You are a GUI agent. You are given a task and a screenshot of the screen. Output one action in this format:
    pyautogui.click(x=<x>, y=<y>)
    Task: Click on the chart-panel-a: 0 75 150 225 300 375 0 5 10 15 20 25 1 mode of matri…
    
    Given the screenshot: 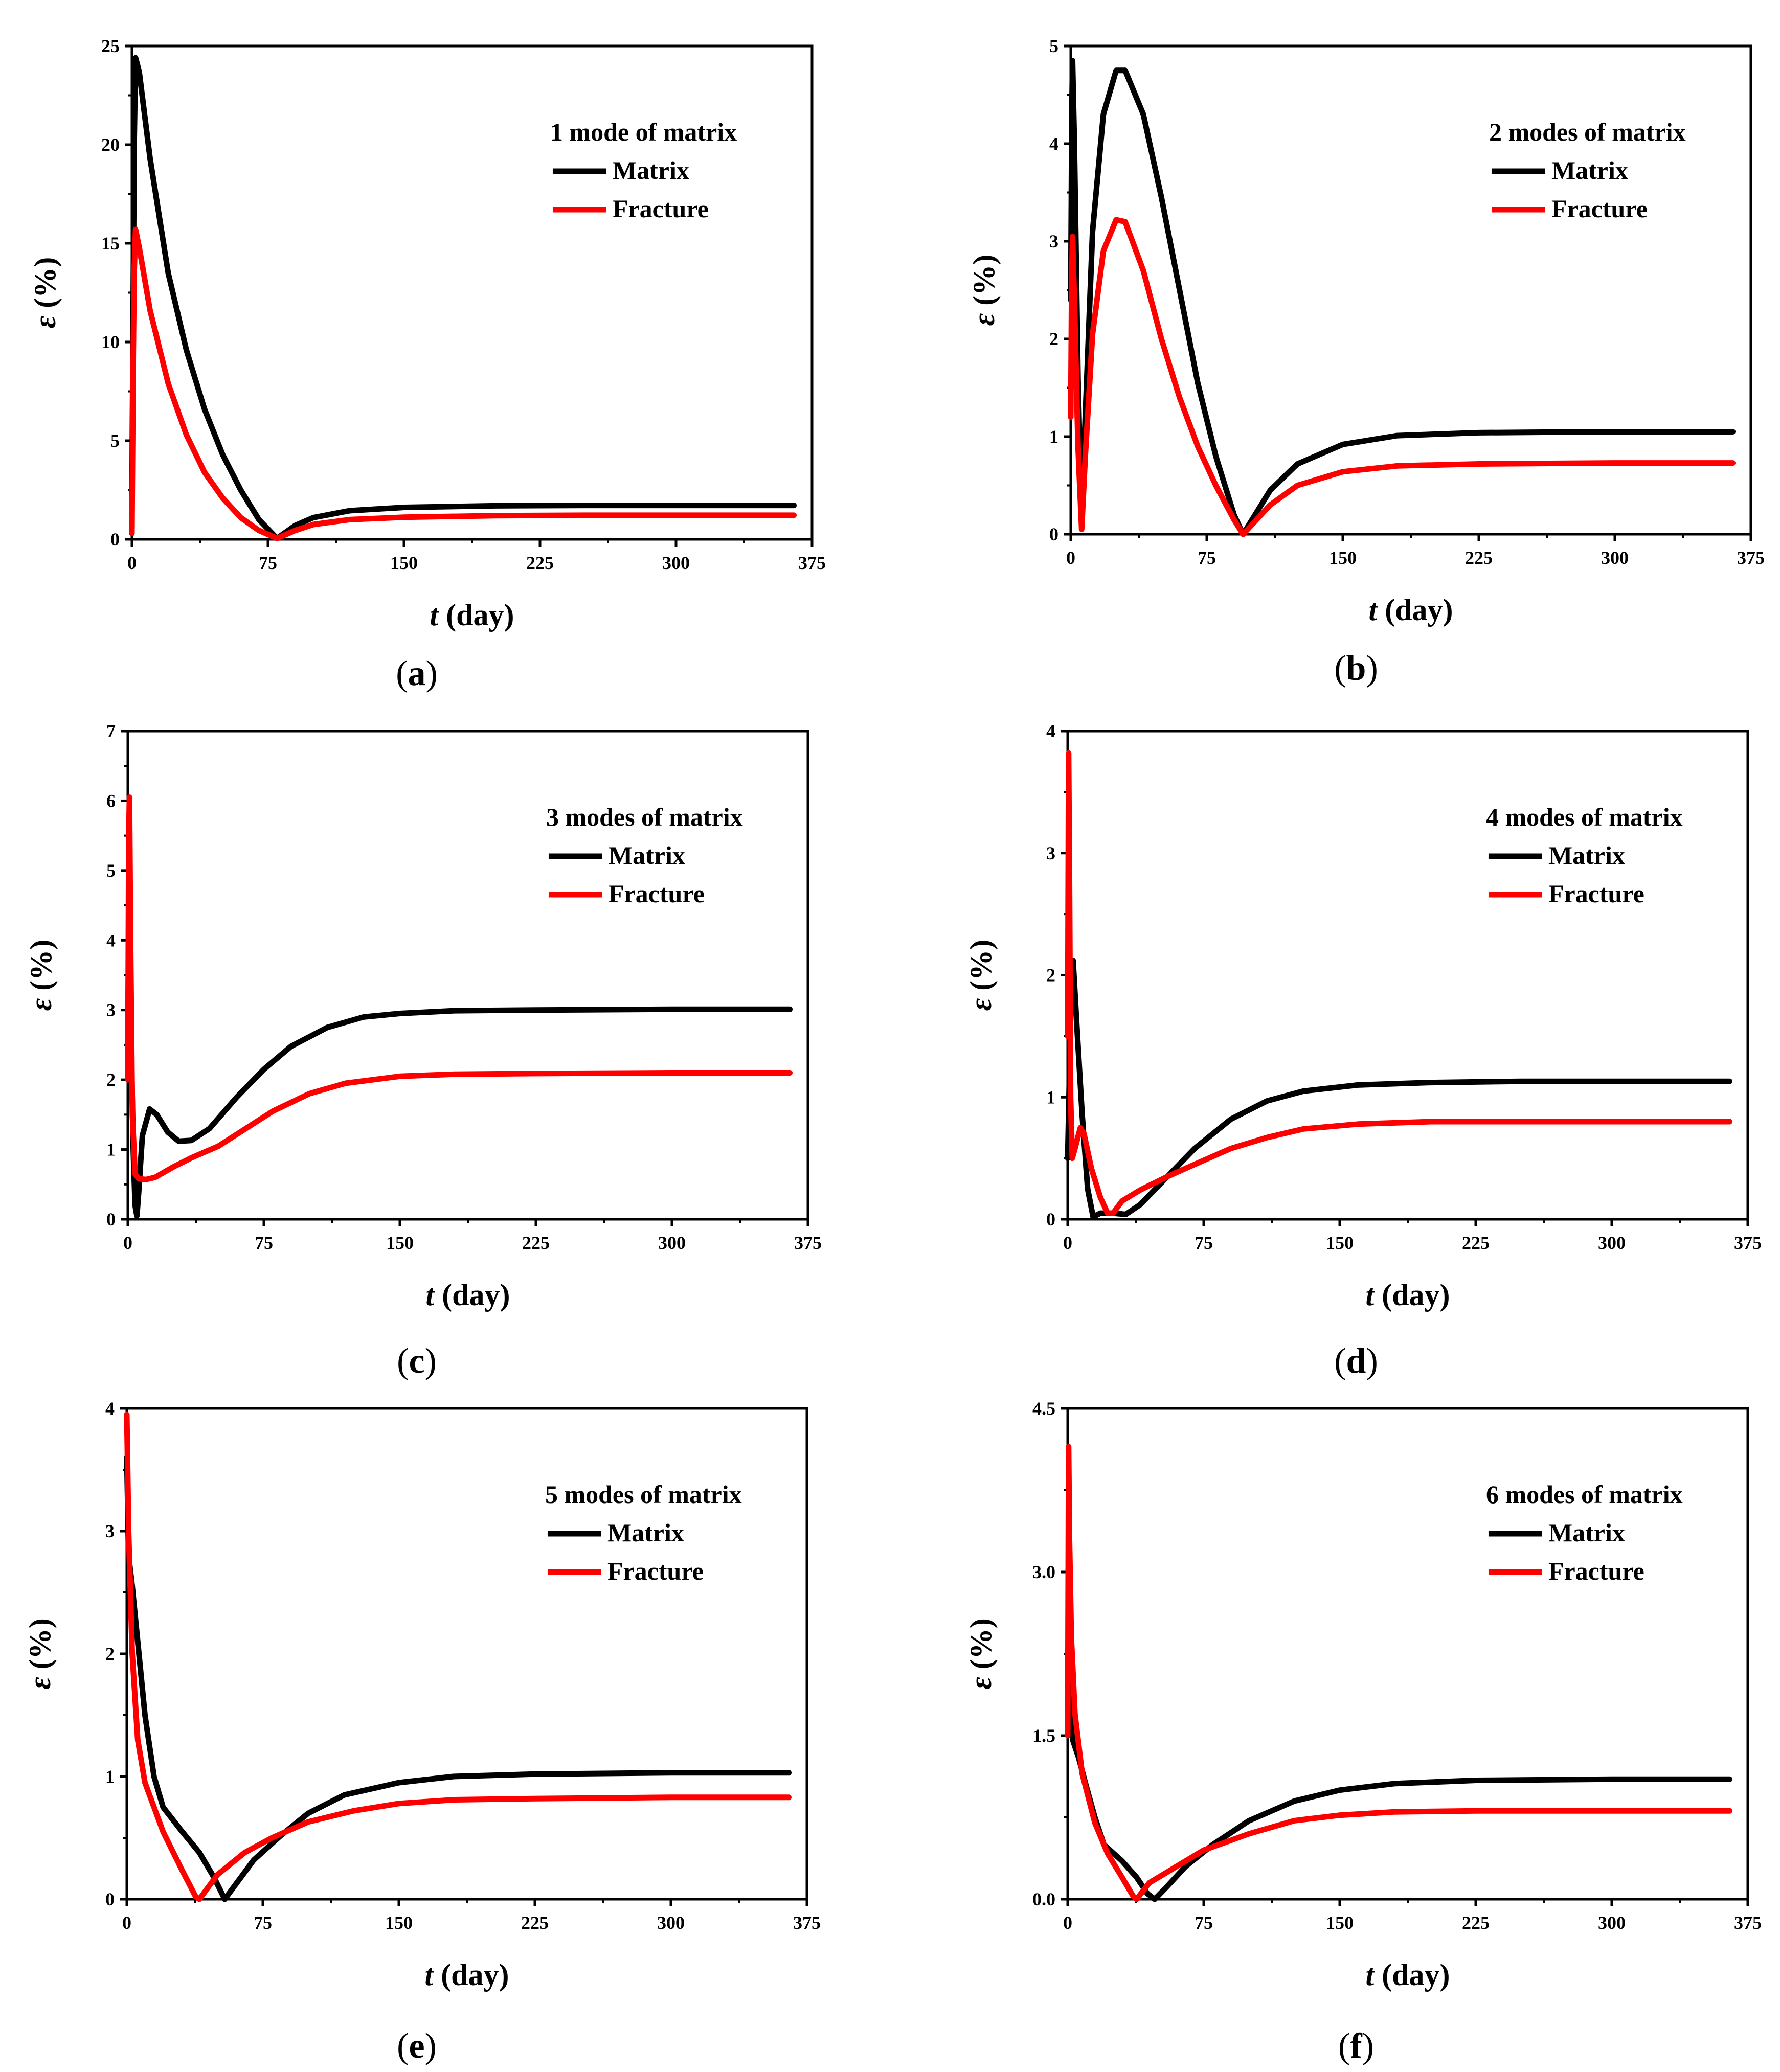 What is the action you would take?
    pyautogui.click(x=427, y=364)
    